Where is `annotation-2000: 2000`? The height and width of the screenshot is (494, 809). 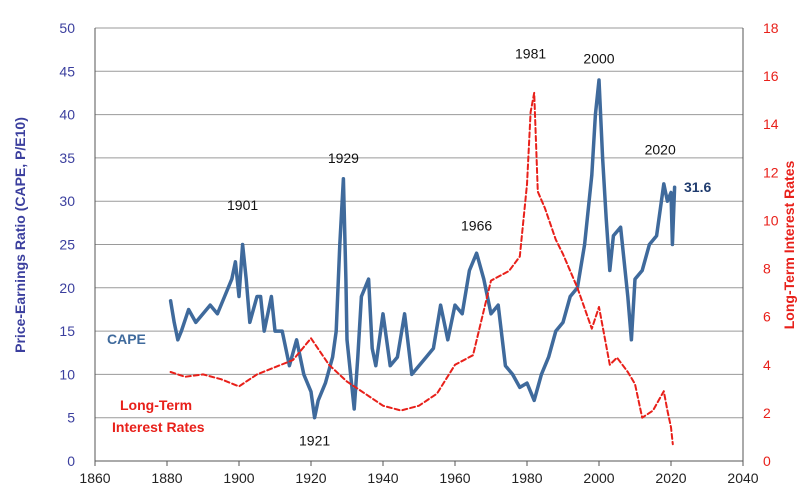 annotation-2000: 2000 is located at coordinates (598, 59).